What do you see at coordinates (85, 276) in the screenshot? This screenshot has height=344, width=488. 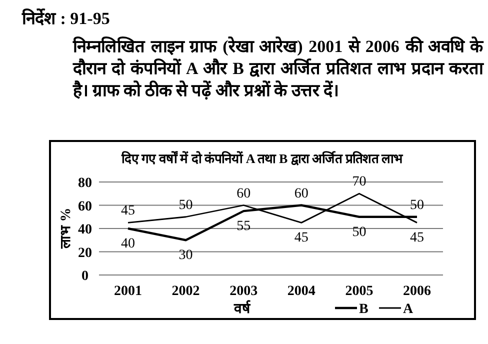 I see `y-tick-label: 0` at bounding box center [85, 276].